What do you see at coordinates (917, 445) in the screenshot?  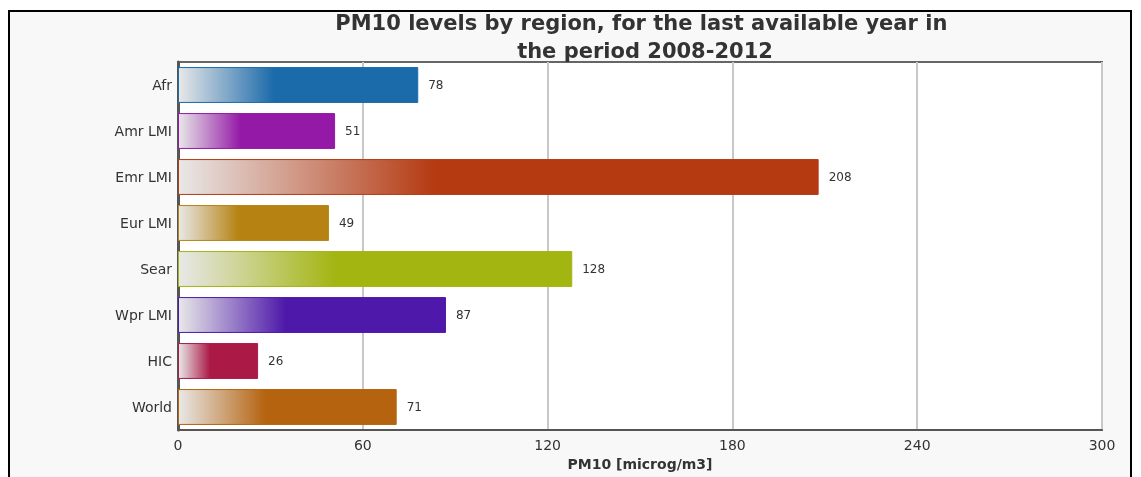 I see `x-tick-label: 240` at bounding box center [917, 445].